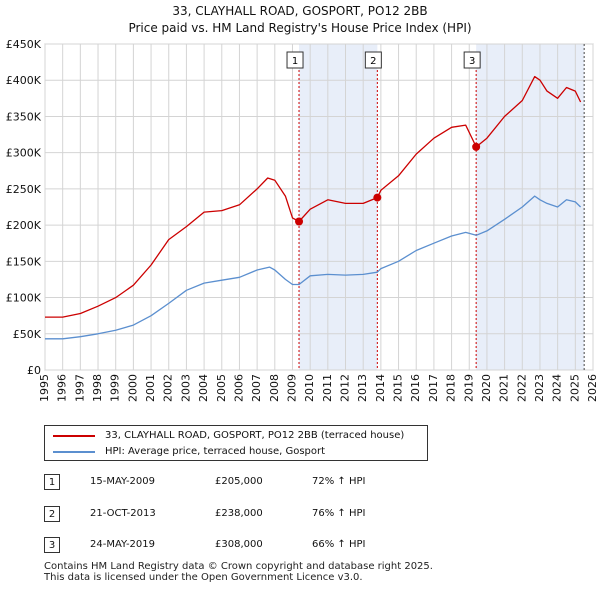 The image size is (600, 590). What do you see at coordinates (52, 482) in the screenshot?
I see `transaction-number: 1` at bounding box center [52, 482].